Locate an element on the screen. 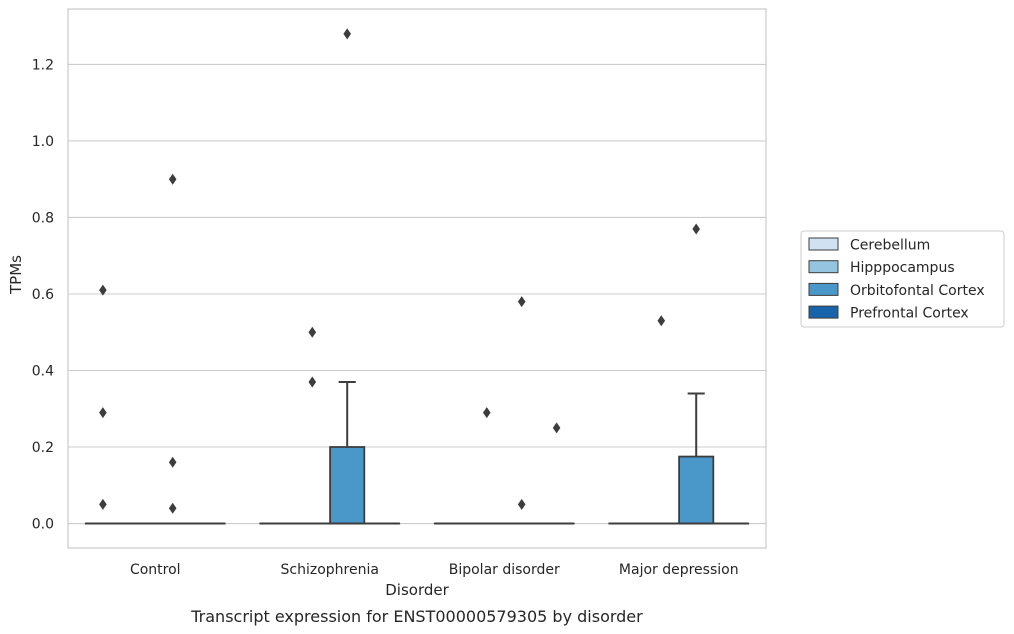 This screenshot has height=634, width=1014. box-cerebellum is located at coordinates (102, 404).